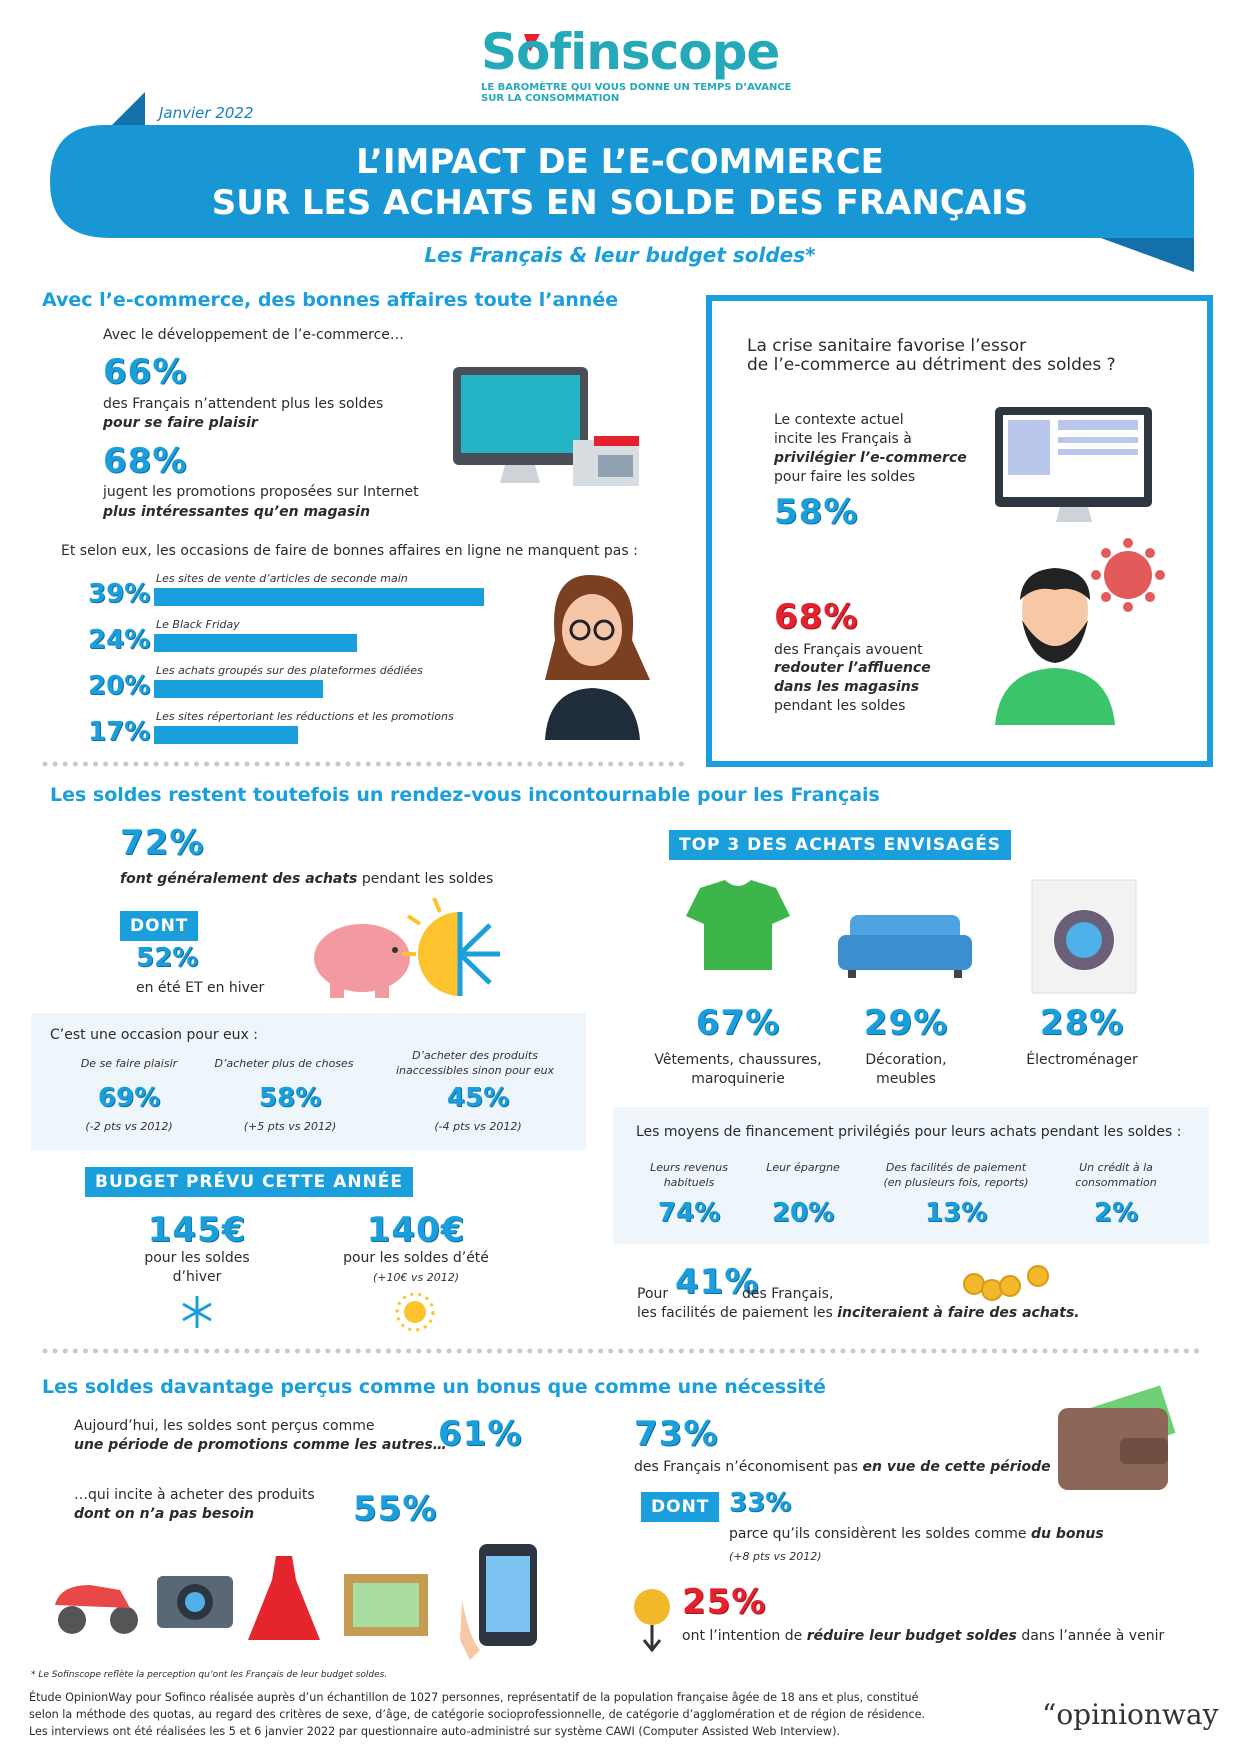  What do you see at coordinates (717, 1282) in the screenshot?
I see `payment-value: 41%` at bounding box center [717, 1282].